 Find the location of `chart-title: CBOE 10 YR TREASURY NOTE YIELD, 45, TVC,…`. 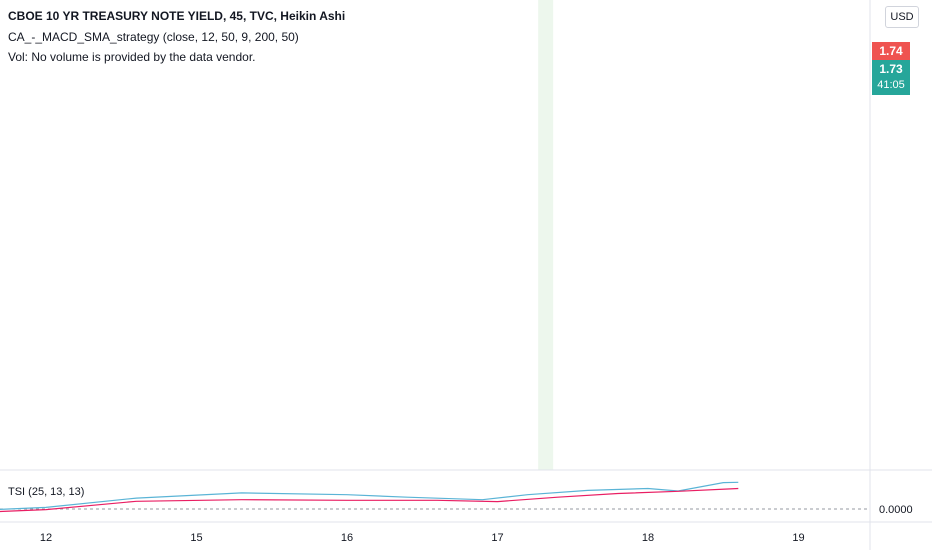

chart-title: CBOE 10 YR TREASURY NOTE YIELD, 45, TVC,… is located at coordinates (177, 16).